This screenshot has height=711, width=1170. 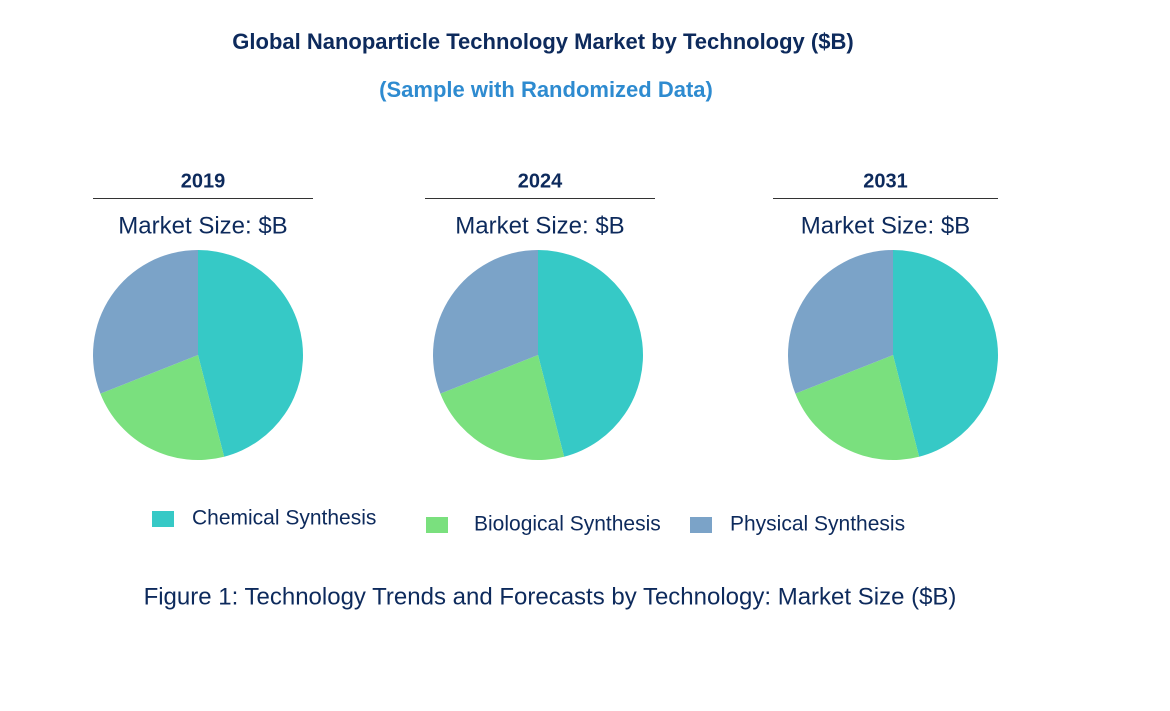 I want to click on legend-label: Physical Synthesis, so click(x=817, y=524).